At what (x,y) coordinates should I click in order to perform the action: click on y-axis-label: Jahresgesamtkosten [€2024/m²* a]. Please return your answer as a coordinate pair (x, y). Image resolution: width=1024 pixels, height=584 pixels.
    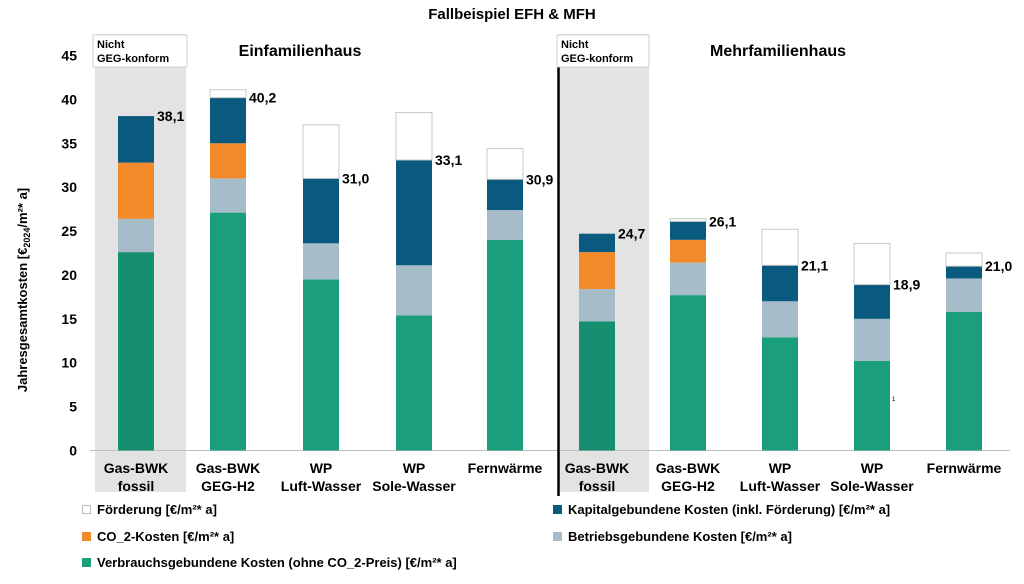
    Looking at the image, I should click on (23, 290).